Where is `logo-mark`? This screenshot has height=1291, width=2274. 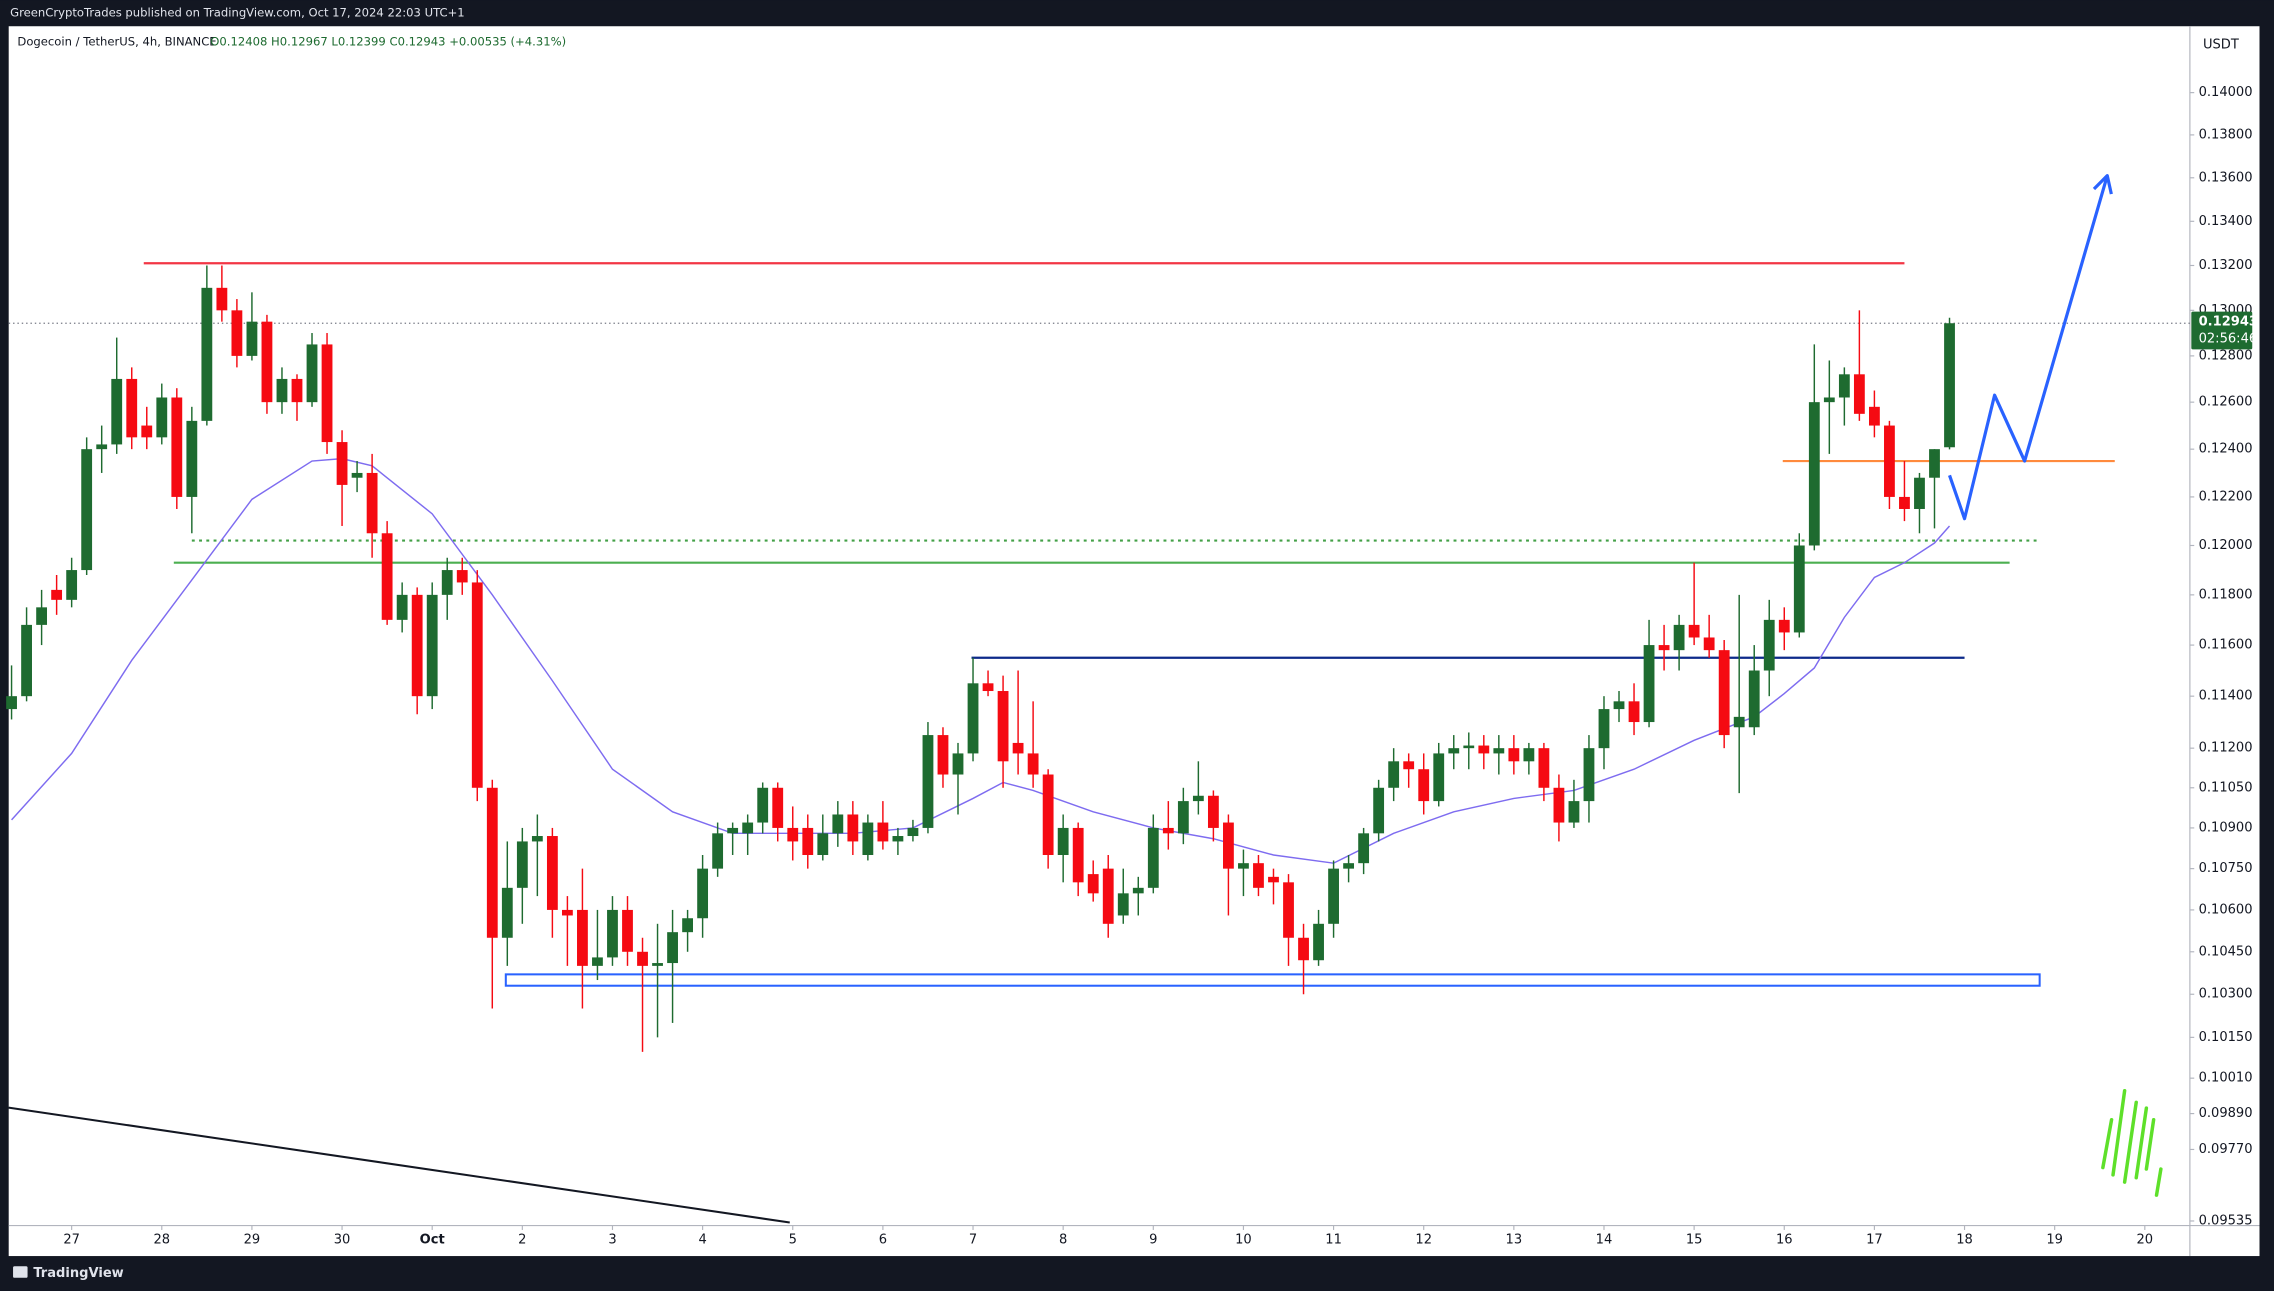
logo-mark is located at coordinates (20, 1272).